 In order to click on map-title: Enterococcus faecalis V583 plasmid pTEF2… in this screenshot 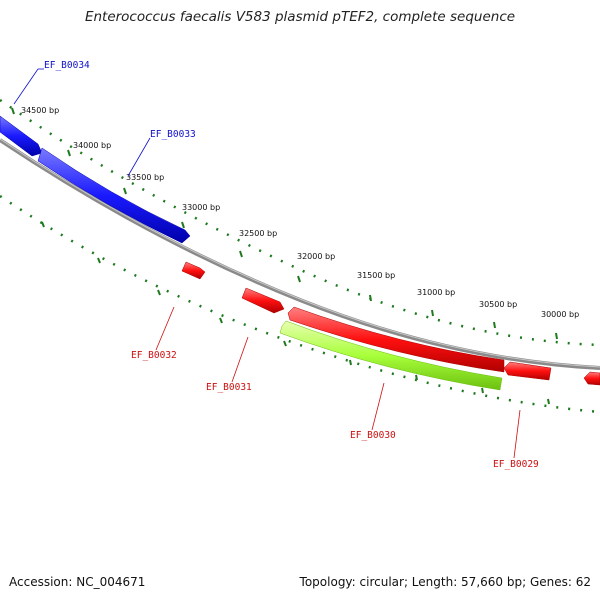, I will do `click(300, 17)`.